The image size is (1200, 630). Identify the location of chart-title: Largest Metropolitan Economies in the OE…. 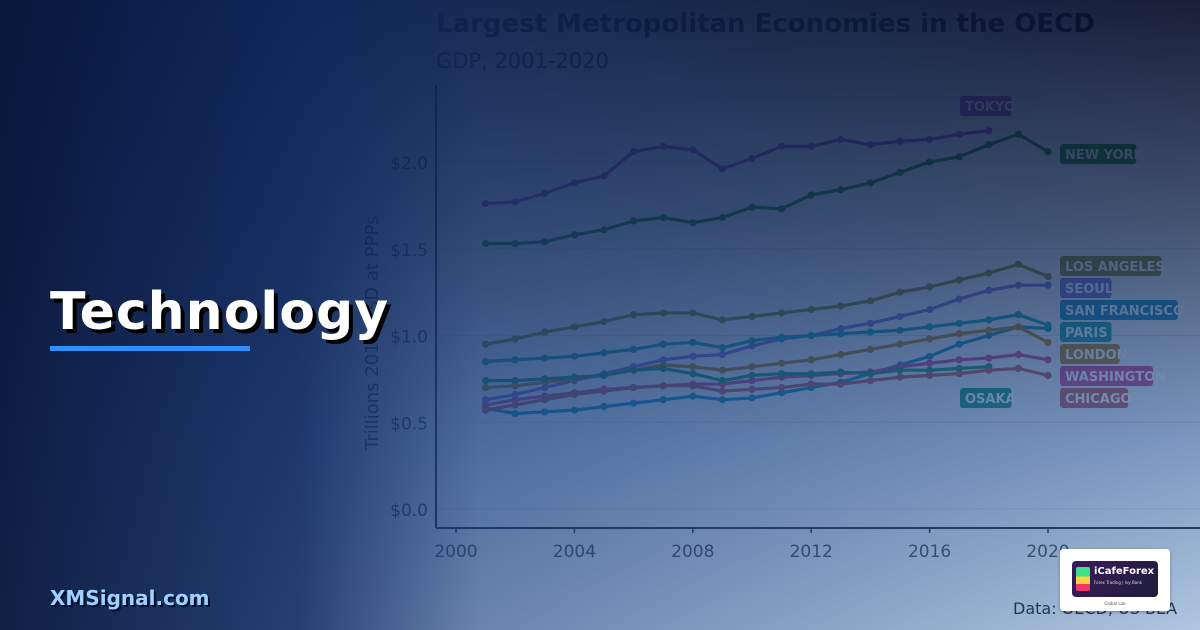
(765, 24).